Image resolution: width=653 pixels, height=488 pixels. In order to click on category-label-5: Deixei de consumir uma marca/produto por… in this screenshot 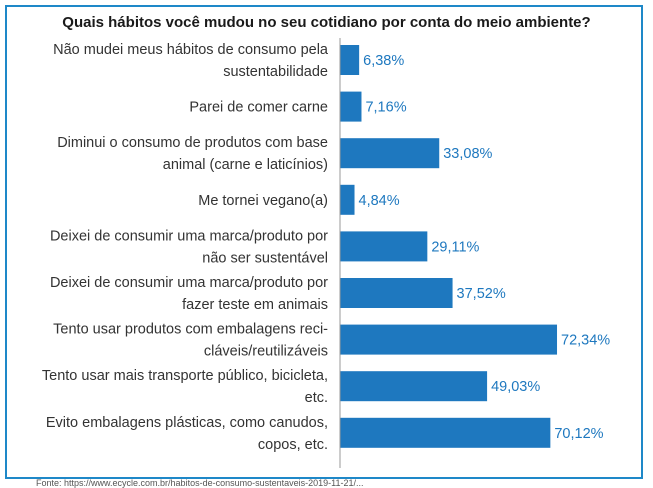, I will do `click(189, 247)`.